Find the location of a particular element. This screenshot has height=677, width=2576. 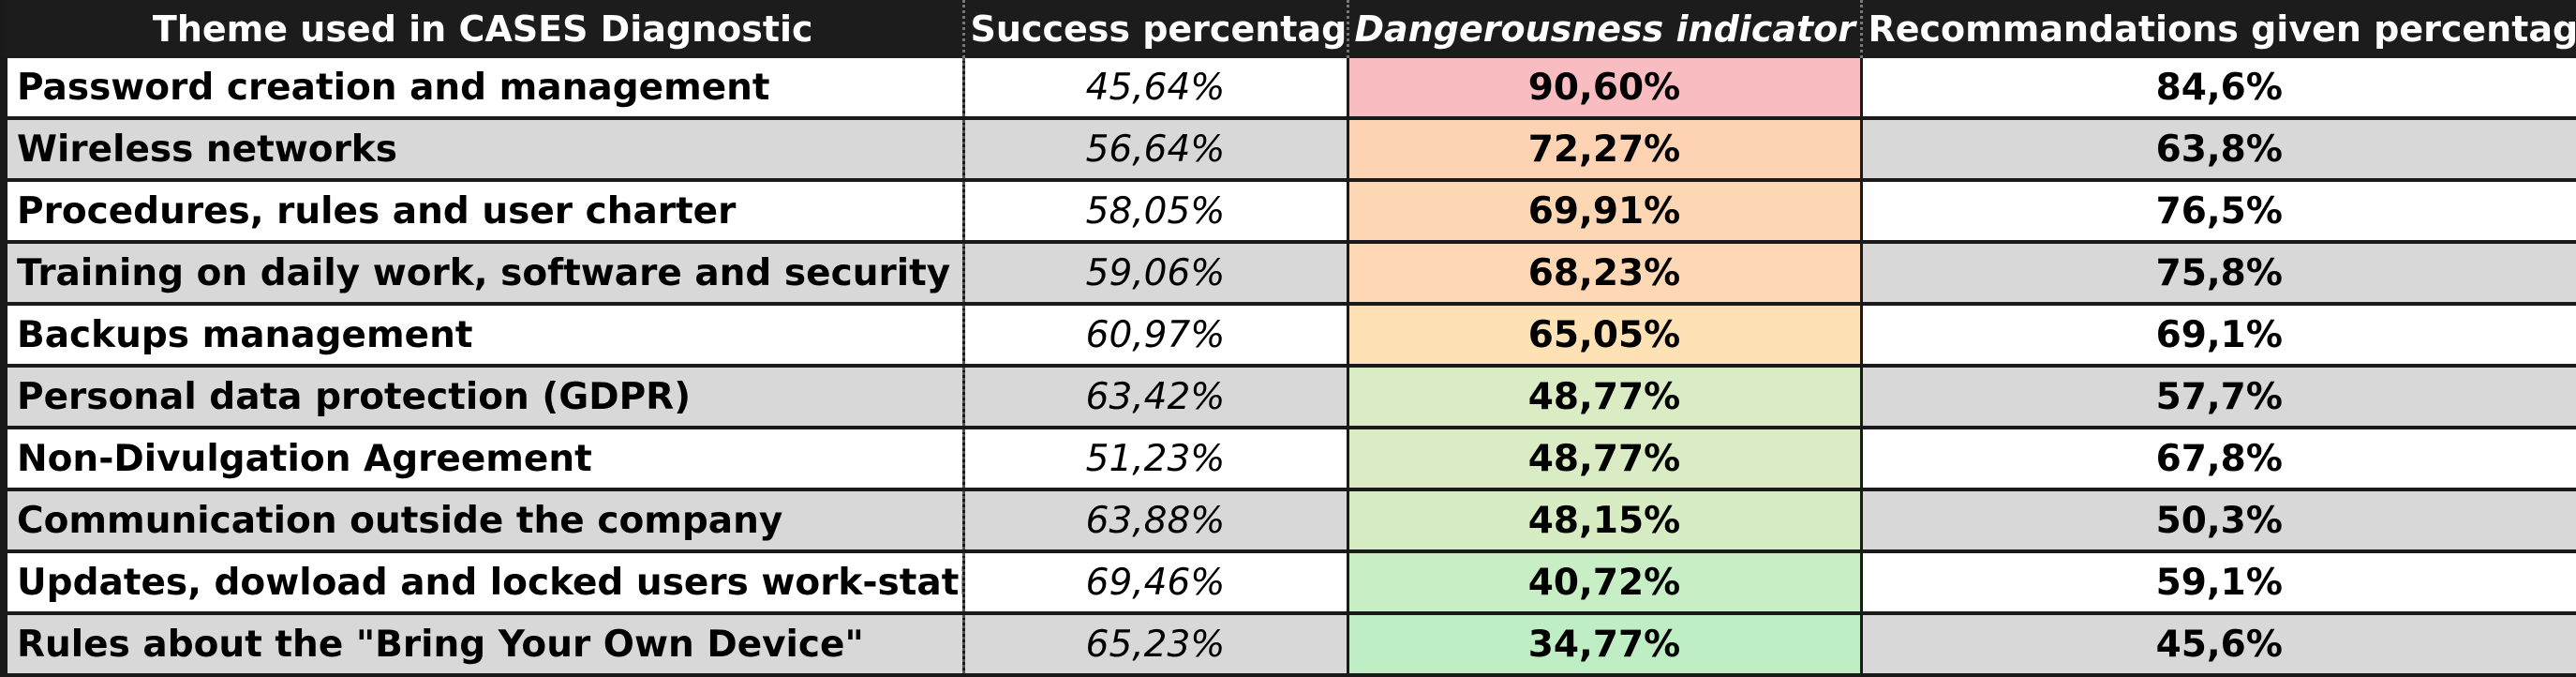

cell-theme: Password creation and management is located at coordinates (482, 89).